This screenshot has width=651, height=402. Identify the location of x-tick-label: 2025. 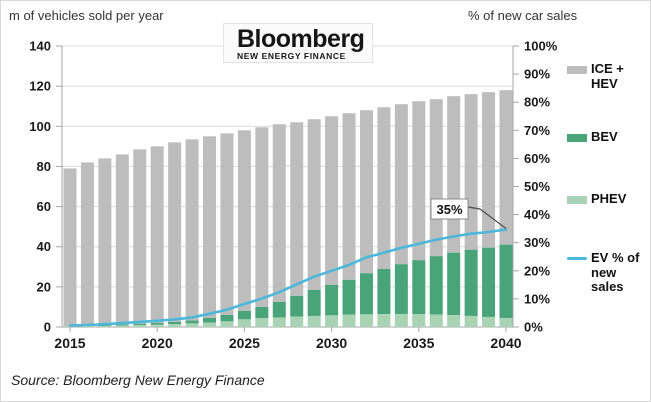
(244, 343).